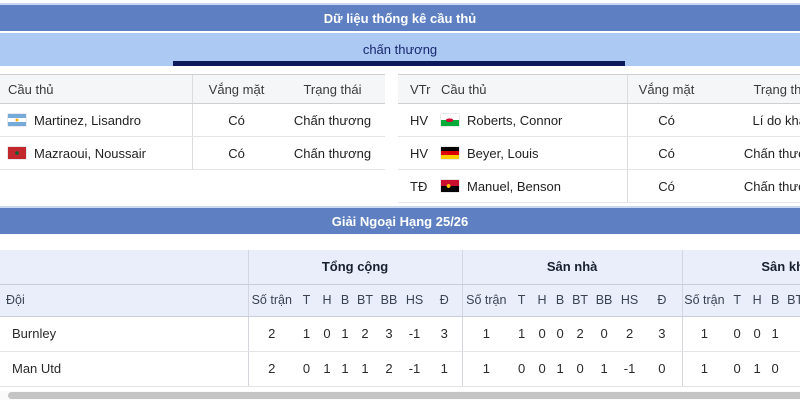 The height and width of the screenshot is (400, 800). What do you see at coordinates (419, 120) in the screenshot?
I see `position-value: HV` at bounding box center [419, 120].